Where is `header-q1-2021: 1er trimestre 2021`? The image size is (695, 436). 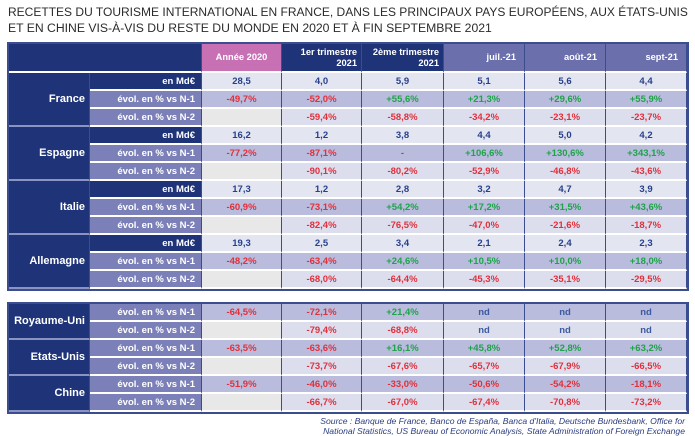
header-q1-2021: 1er trimestre 2021 is located at coordinates (322, 58).